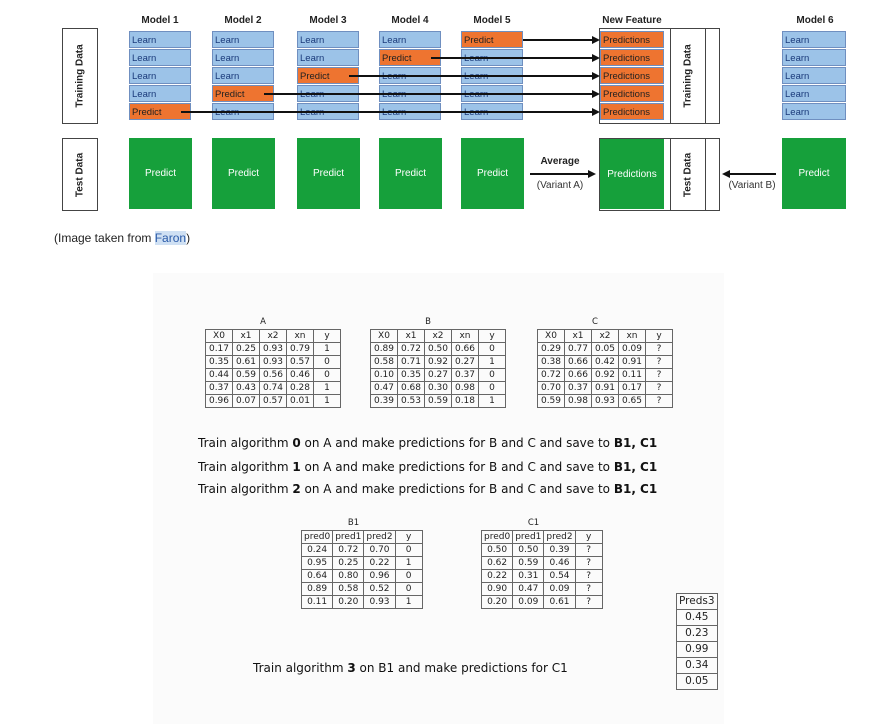 The width and height of the screenshot is (873, 724). Describe the element at coordinates (492, 39) in the screenshot. I see `model5-fold1-predict: Predict` at that location.